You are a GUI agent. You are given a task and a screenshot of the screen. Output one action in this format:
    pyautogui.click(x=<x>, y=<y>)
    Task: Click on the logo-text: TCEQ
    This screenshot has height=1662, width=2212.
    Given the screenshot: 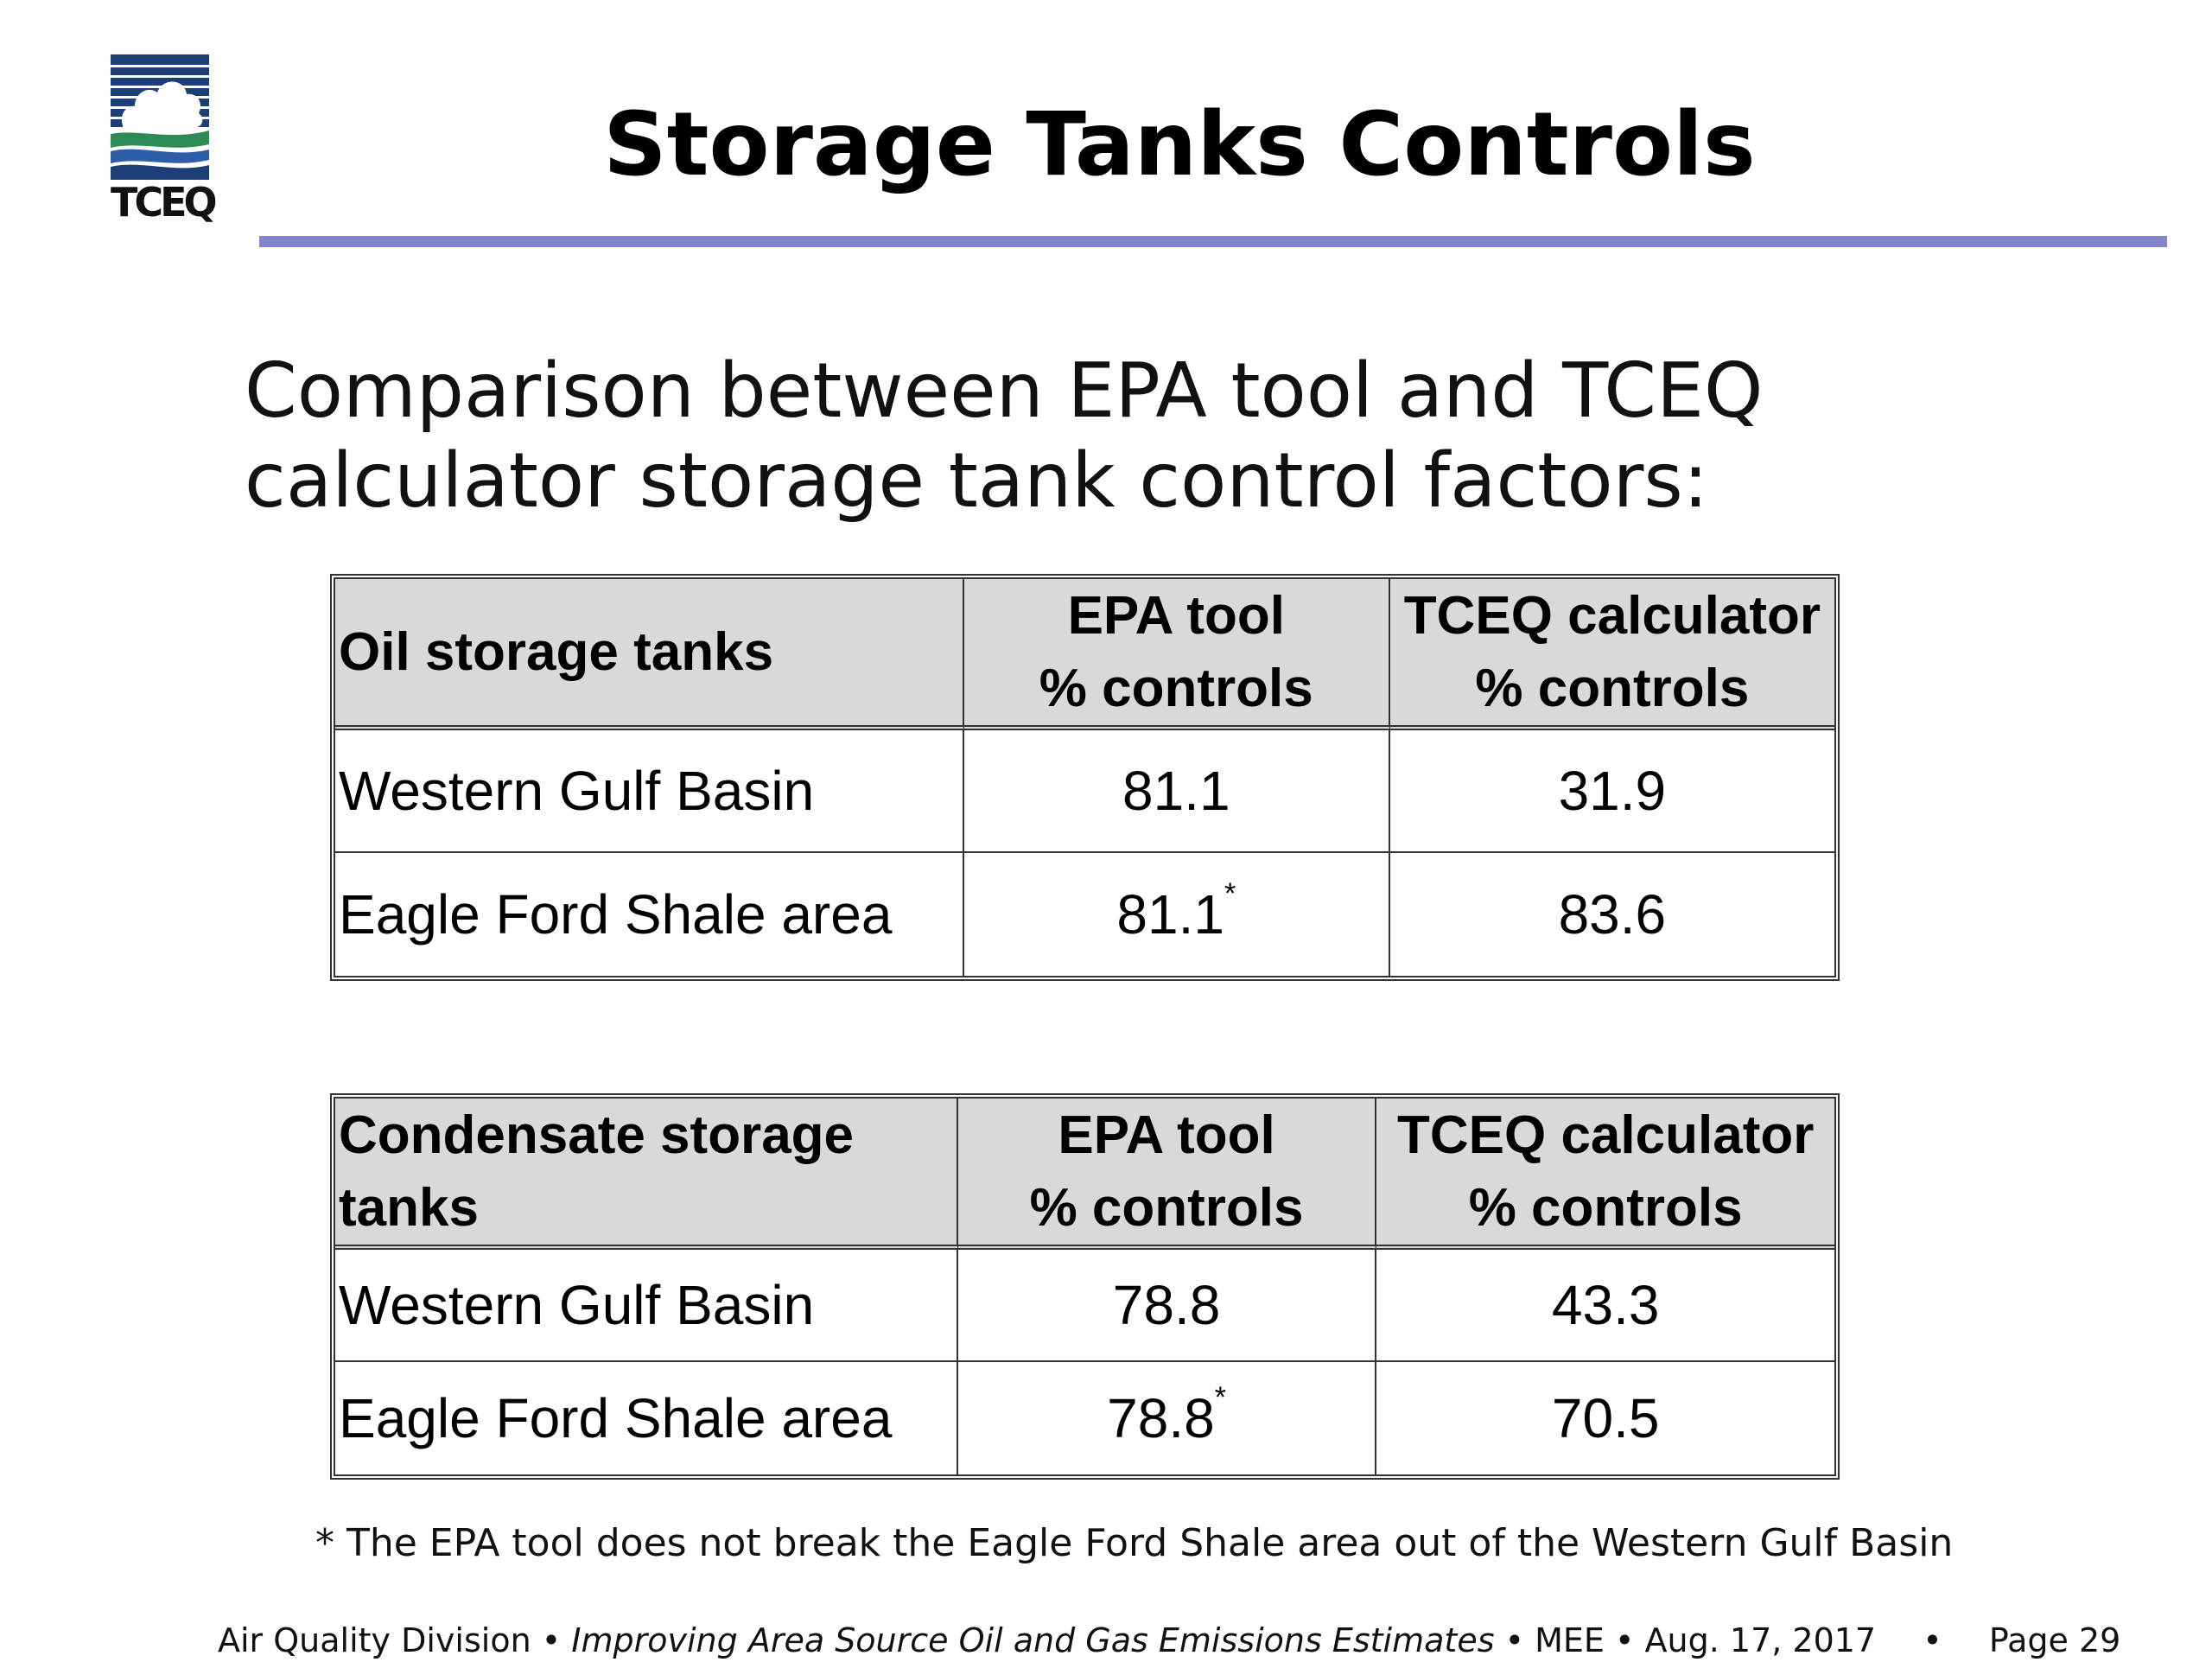 What is the action you would take?
    pyautogui.click(x=164, y=202)
    